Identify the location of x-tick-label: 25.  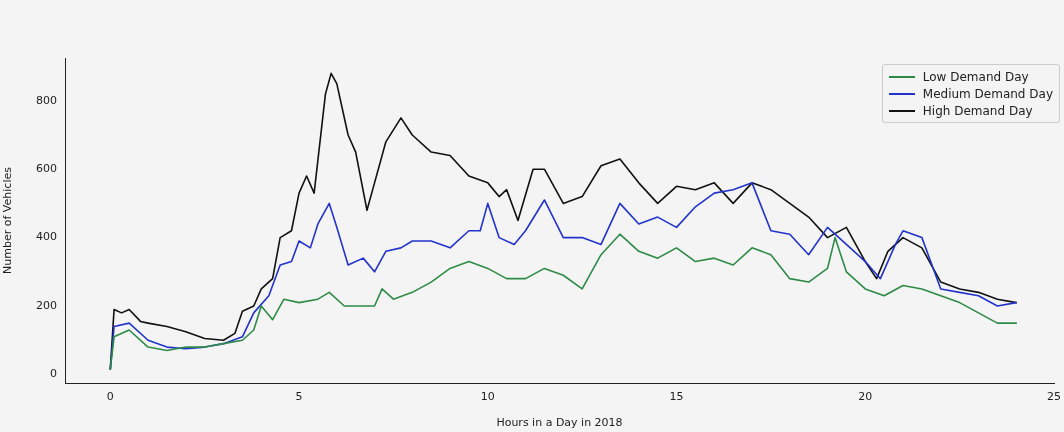
(1054, 397).